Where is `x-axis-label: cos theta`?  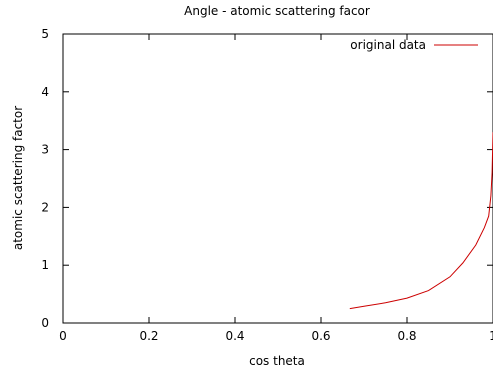 x-axis-label: cos theta is located at coordinates (277, 361).